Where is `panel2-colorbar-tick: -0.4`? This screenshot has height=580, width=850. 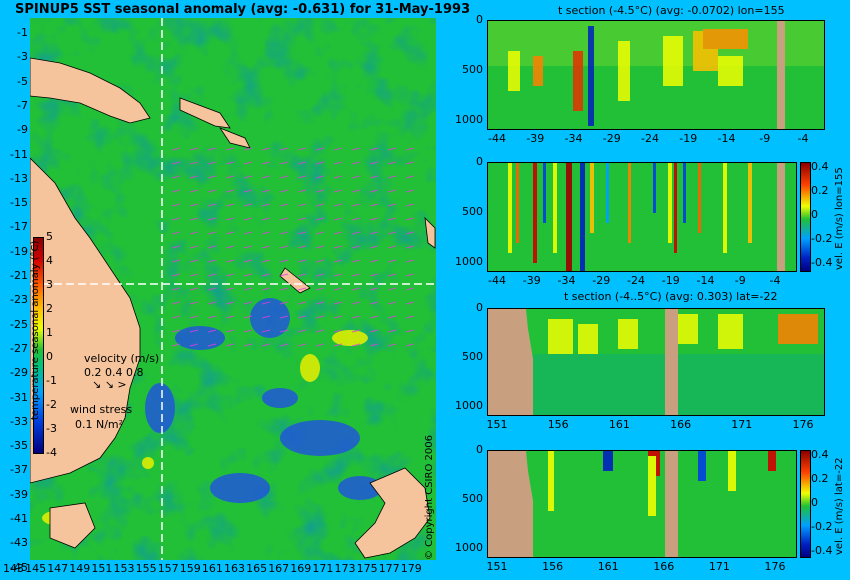 panel2-colorbar-tick: -0.4 is located at coordinates (822, 262).